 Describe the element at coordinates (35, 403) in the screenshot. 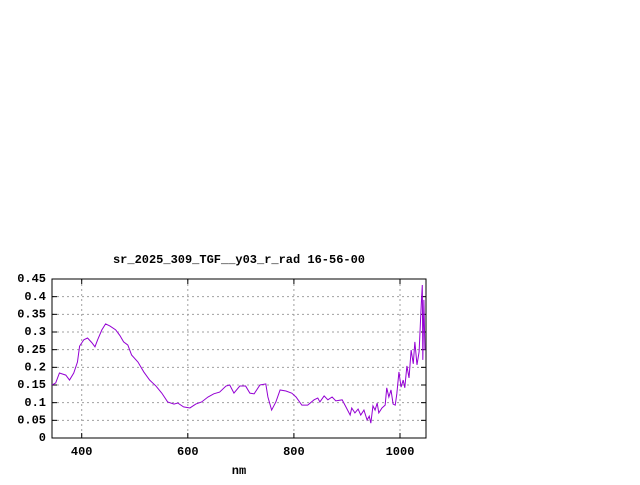

I see `y-tick-label: 0.1` at that location.